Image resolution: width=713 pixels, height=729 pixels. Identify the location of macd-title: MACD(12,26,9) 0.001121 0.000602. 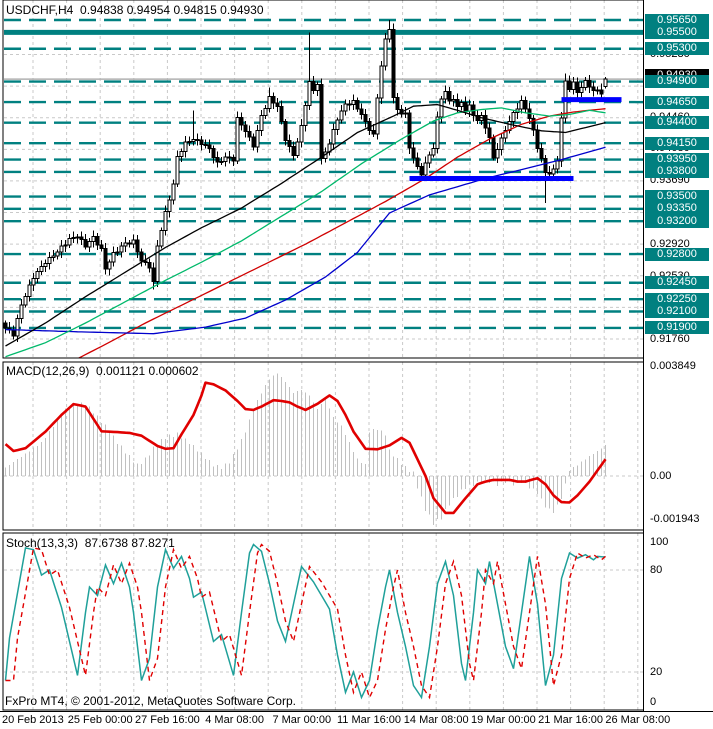
(102, 371).